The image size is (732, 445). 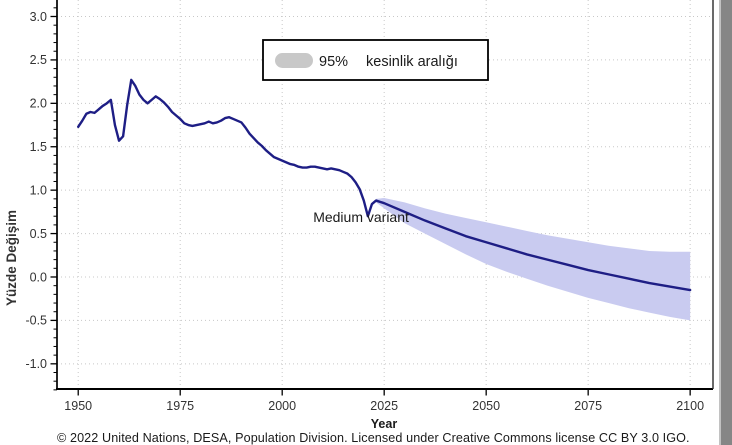 I want to click on y-tick-label: 3.0, so click(x=38, y=17).